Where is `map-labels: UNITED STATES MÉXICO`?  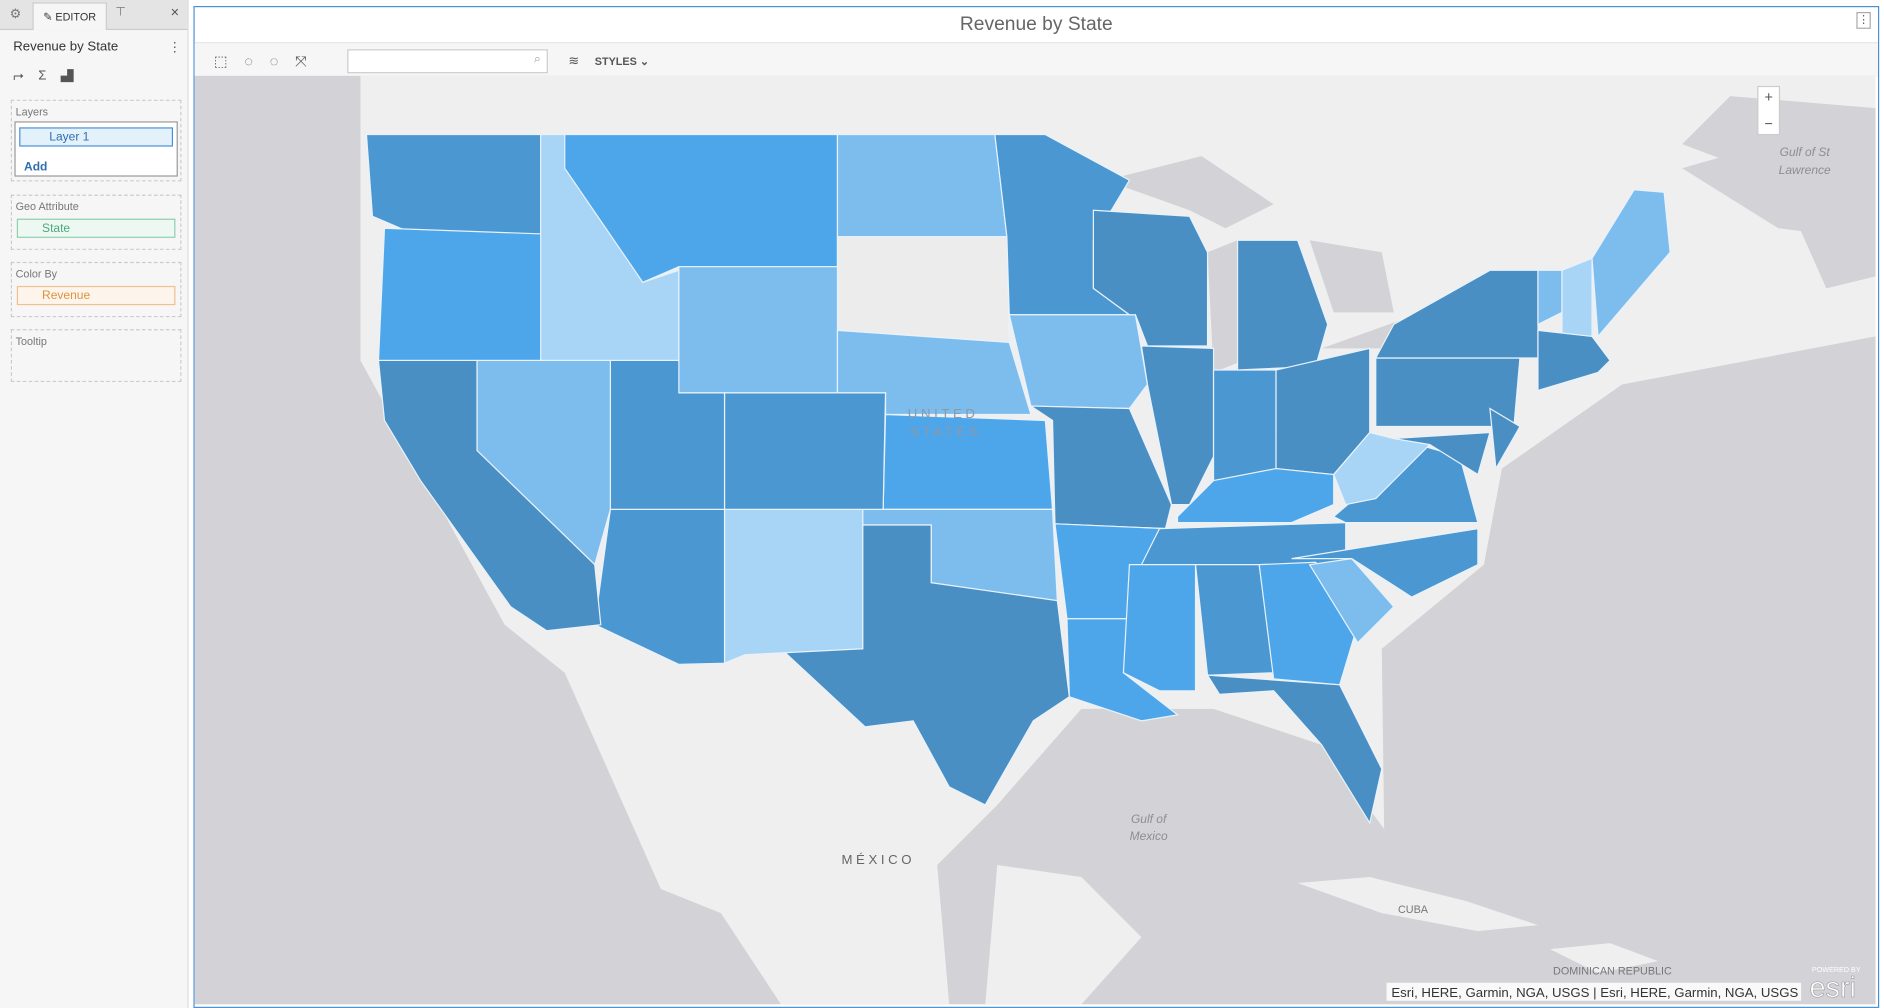 map-labels: UNITED STATES MÉXICO is located at coordinates (911, 636).